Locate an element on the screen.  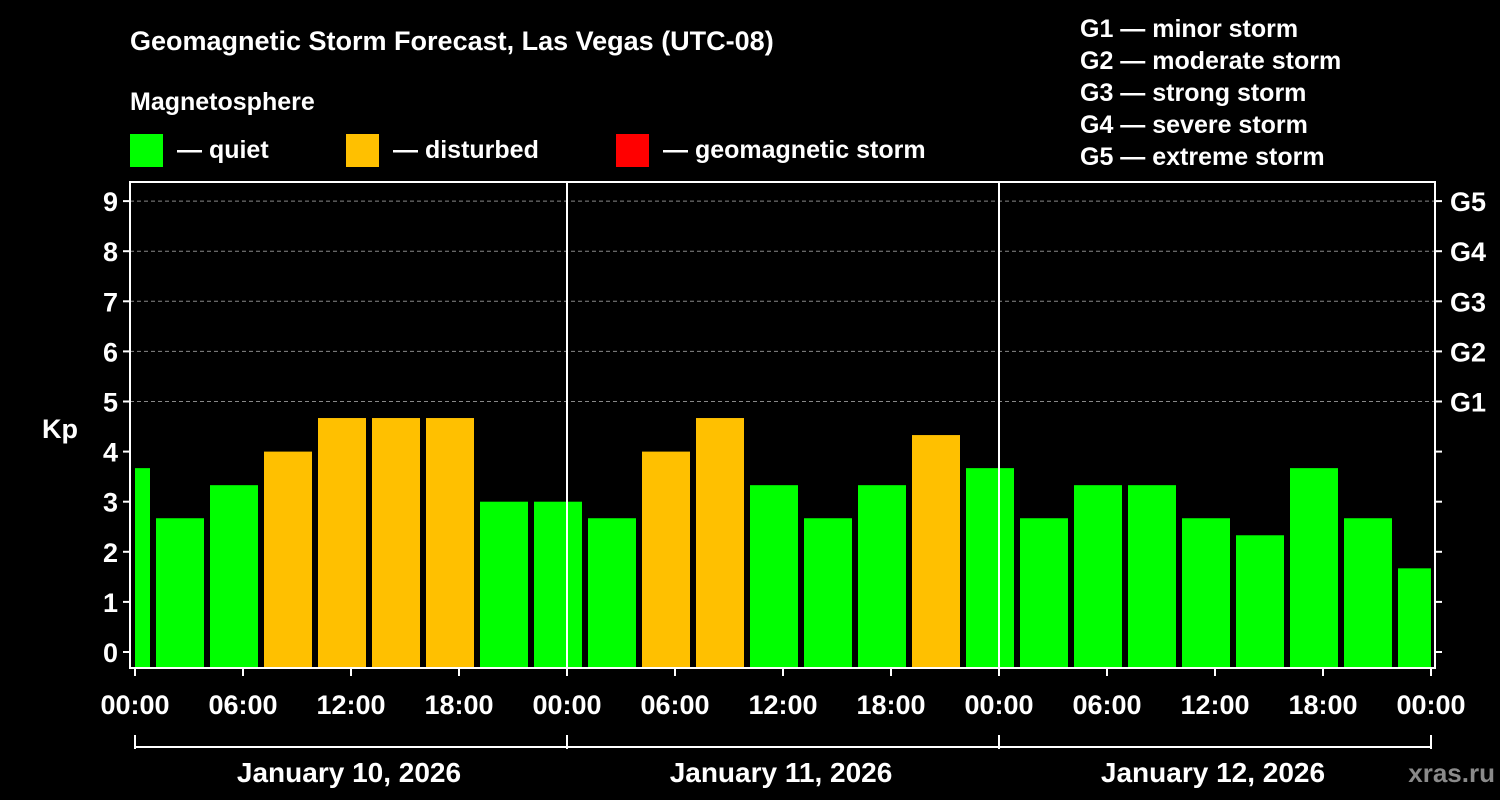
right-tick-label-G4: G4 is located at coordinates (1468, 252).